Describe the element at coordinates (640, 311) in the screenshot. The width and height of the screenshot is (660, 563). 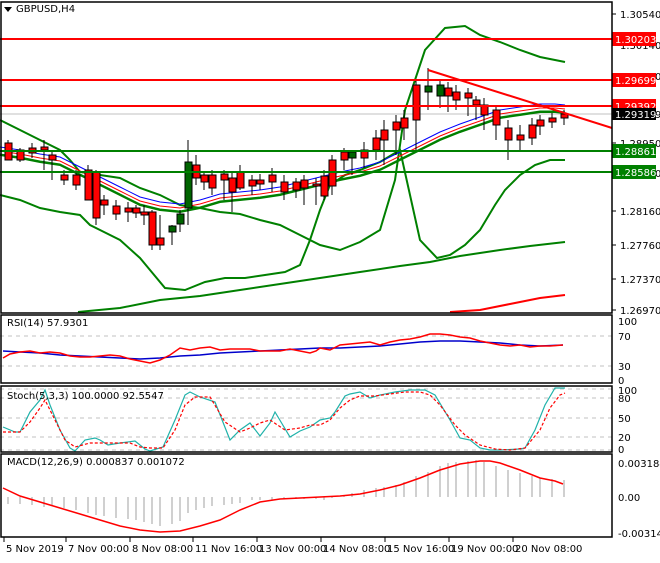
I see `price-tick-label: 1.26970` at that location.